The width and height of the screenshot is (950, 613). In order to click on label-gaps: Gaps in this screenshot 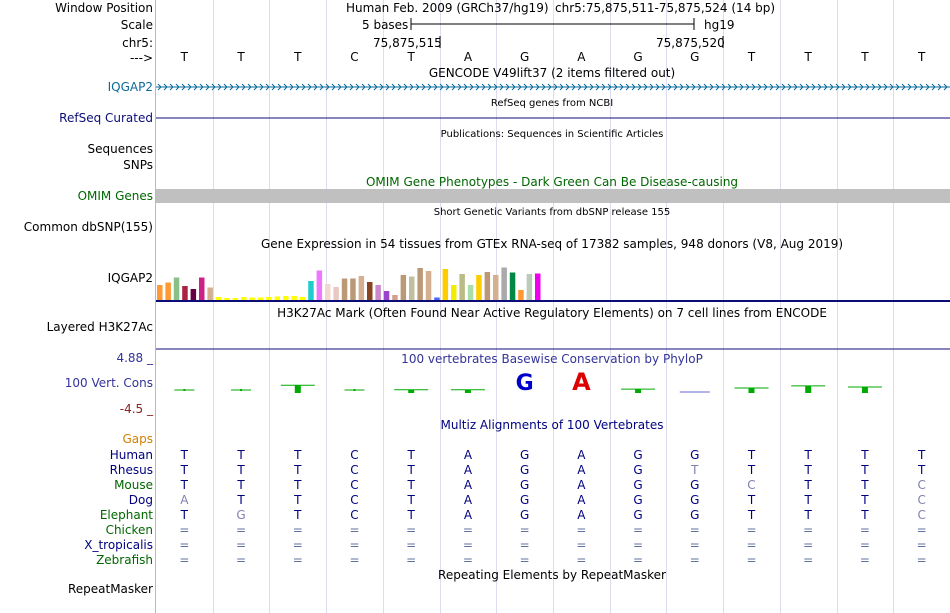, I will do `click(137, 439)`.